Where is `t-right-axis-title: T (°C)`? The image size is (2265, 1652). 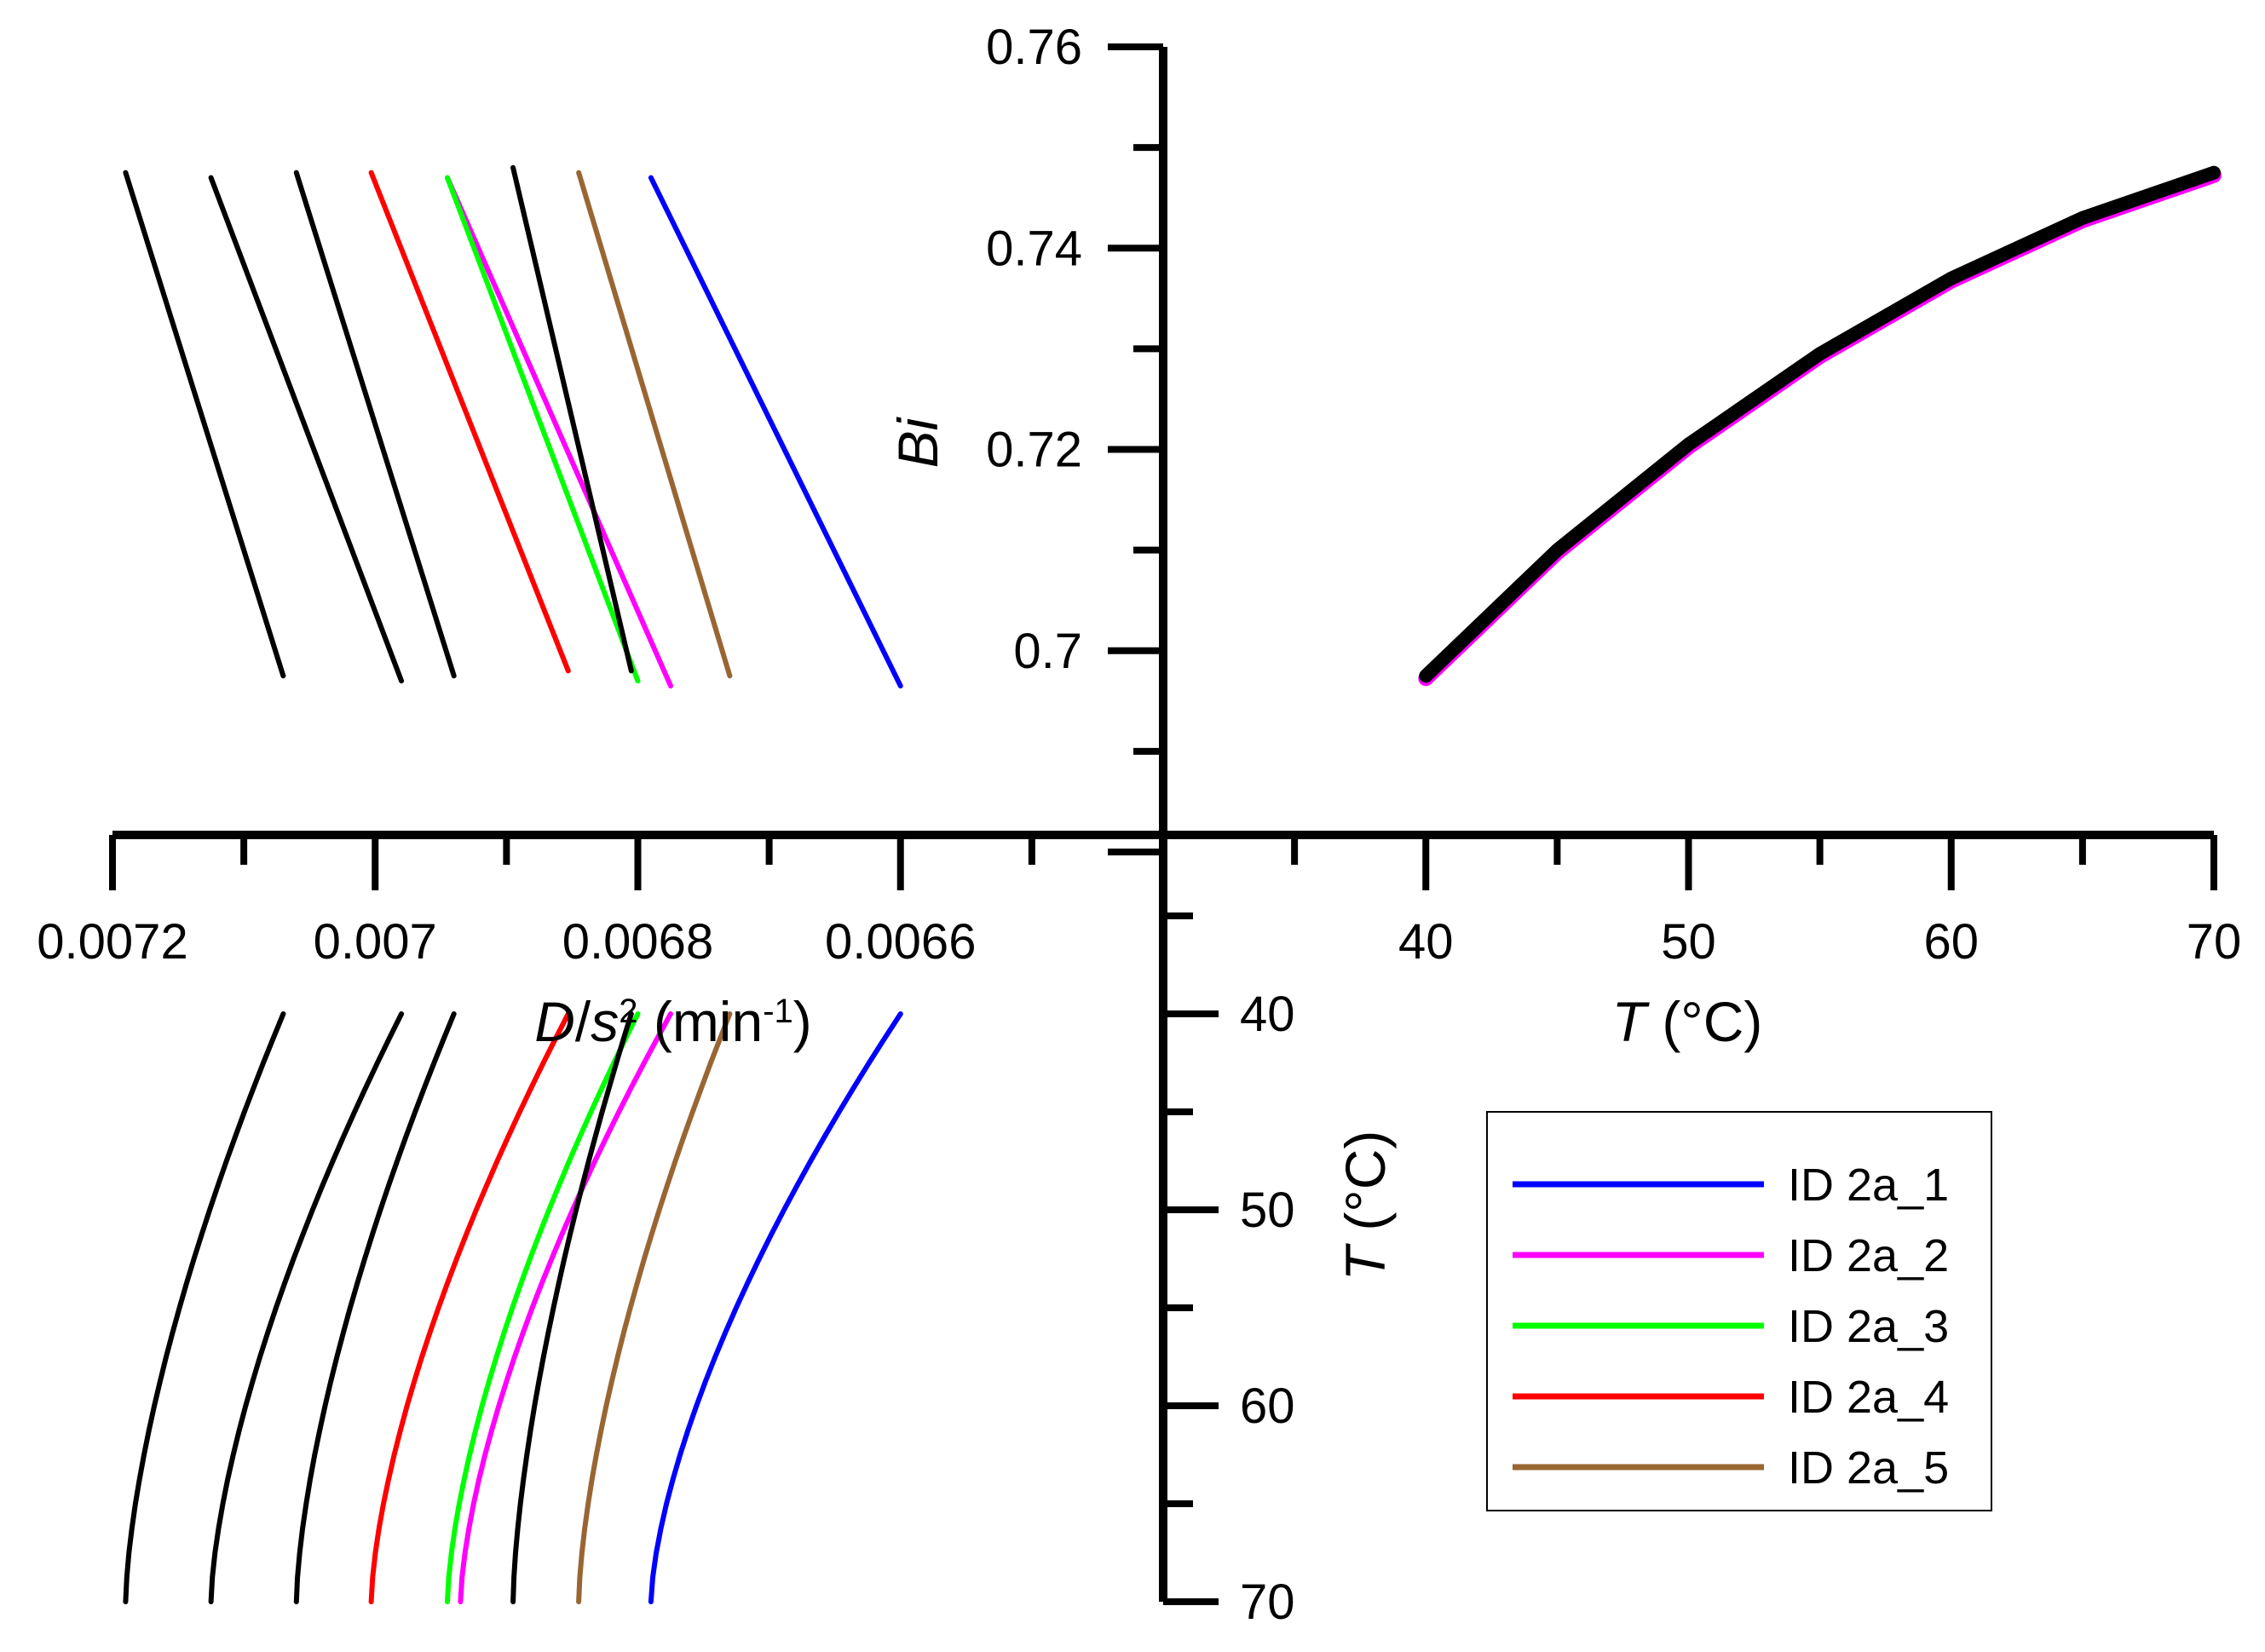
t-right-axis-title: T (°C) is located at coordinates (1687, 1021).